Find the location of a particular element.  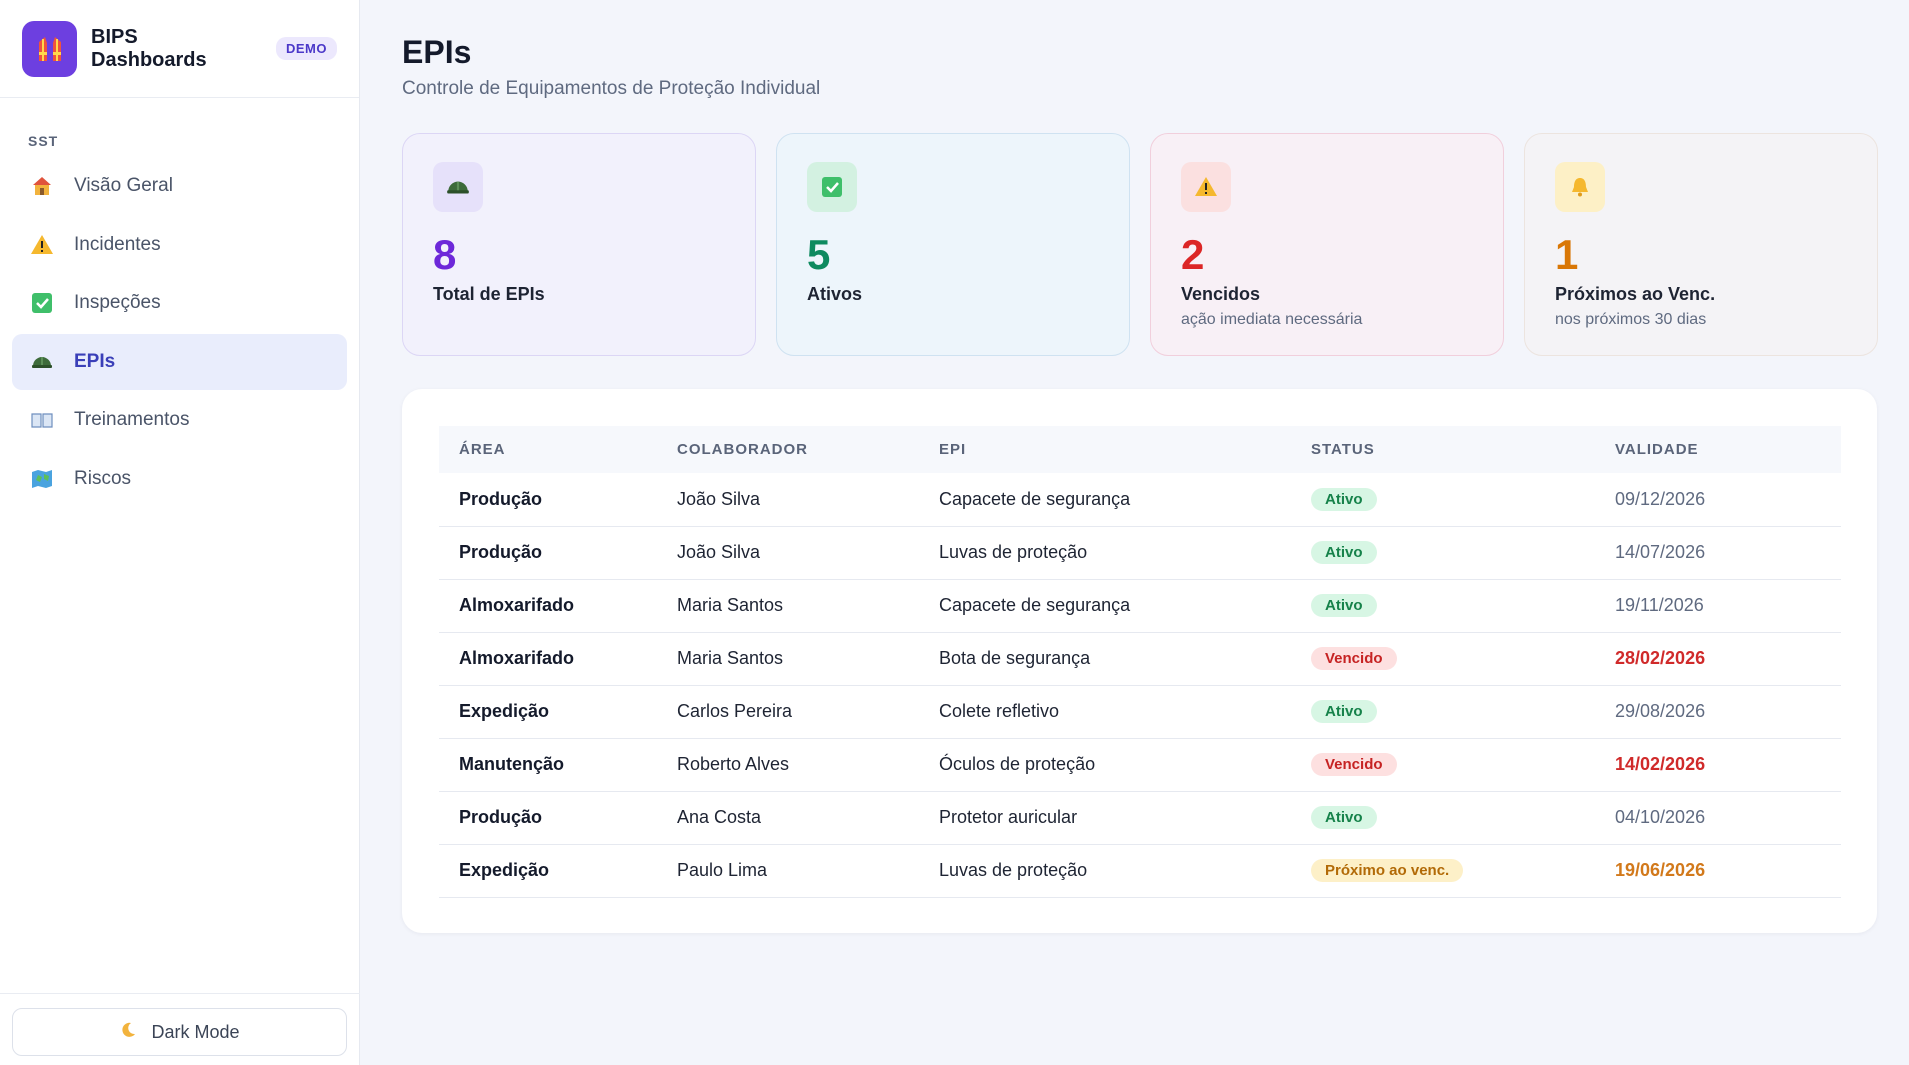

stat-card-proximos: 1 Próximos ao Venc. nos próximos 30 dias is located at coordinates (1701, 244).